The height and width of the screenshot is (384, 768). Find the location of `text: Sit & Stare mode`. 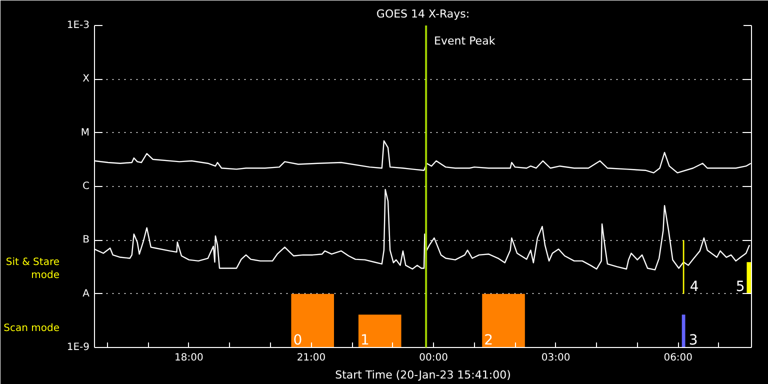

text: Sit & Stare mode is located at coordinates (33, 269).